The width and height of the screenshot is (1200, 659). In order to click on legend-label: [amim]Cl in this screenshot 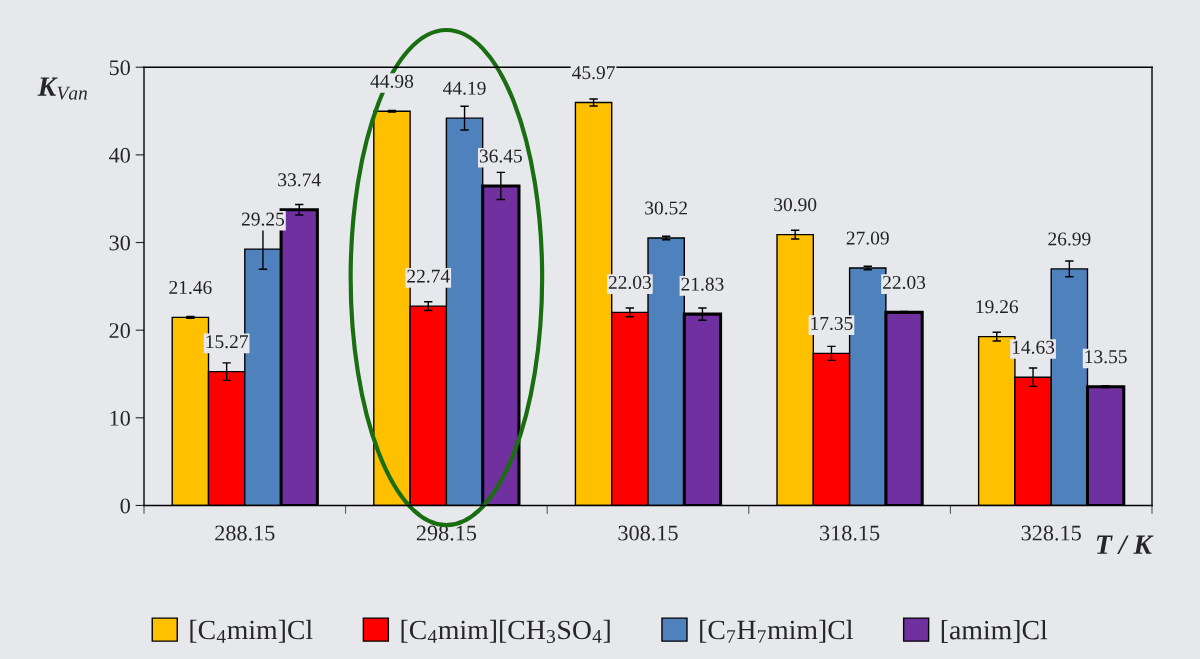, I will do `click(994, 631)`.